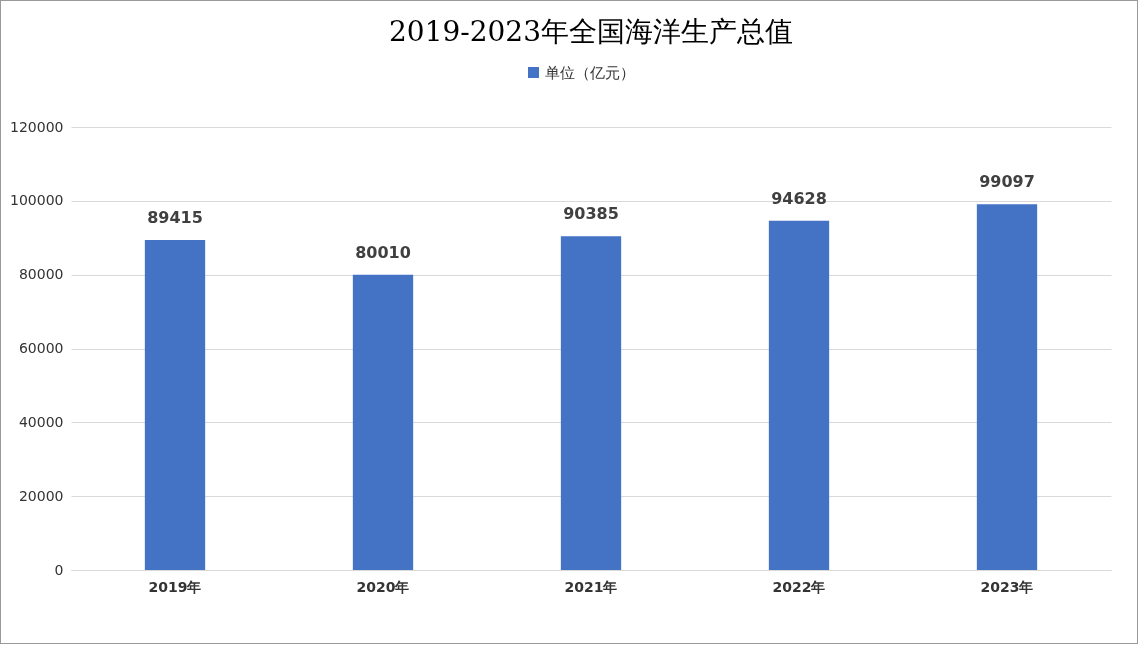 Image resolution: width=1140 pixels, height=646 pixels. Describe the element at coordinates (799, 586) in the screenshot. I see `x-tick-label: 2022年` at that location.